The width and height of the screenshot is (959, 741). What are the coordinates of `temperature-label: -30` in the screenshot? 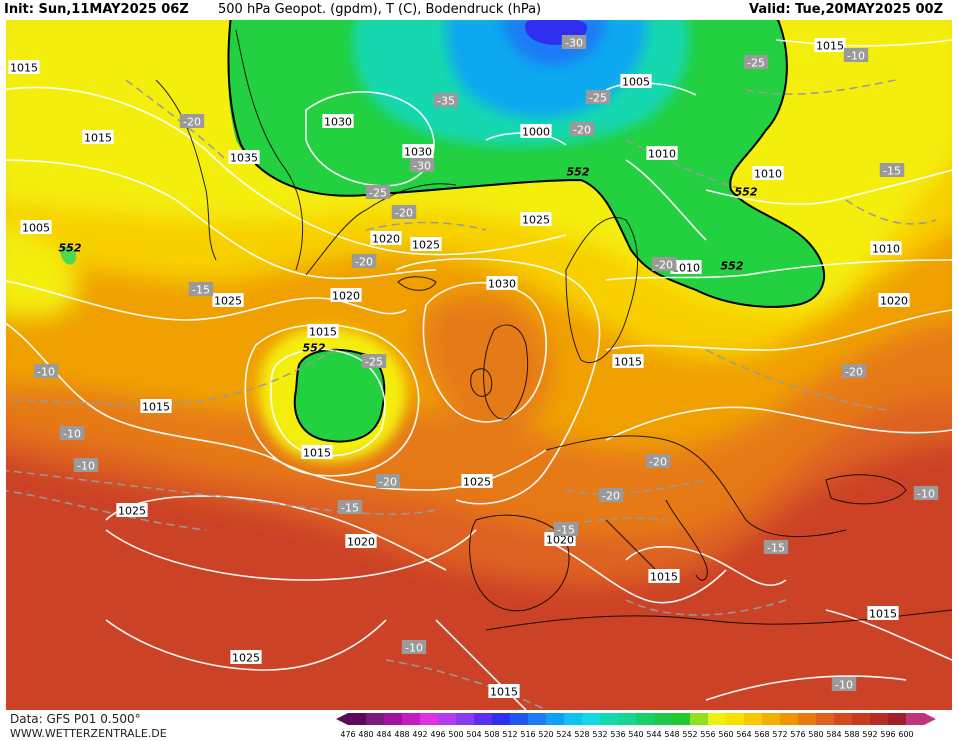 It's located at (574, 42).